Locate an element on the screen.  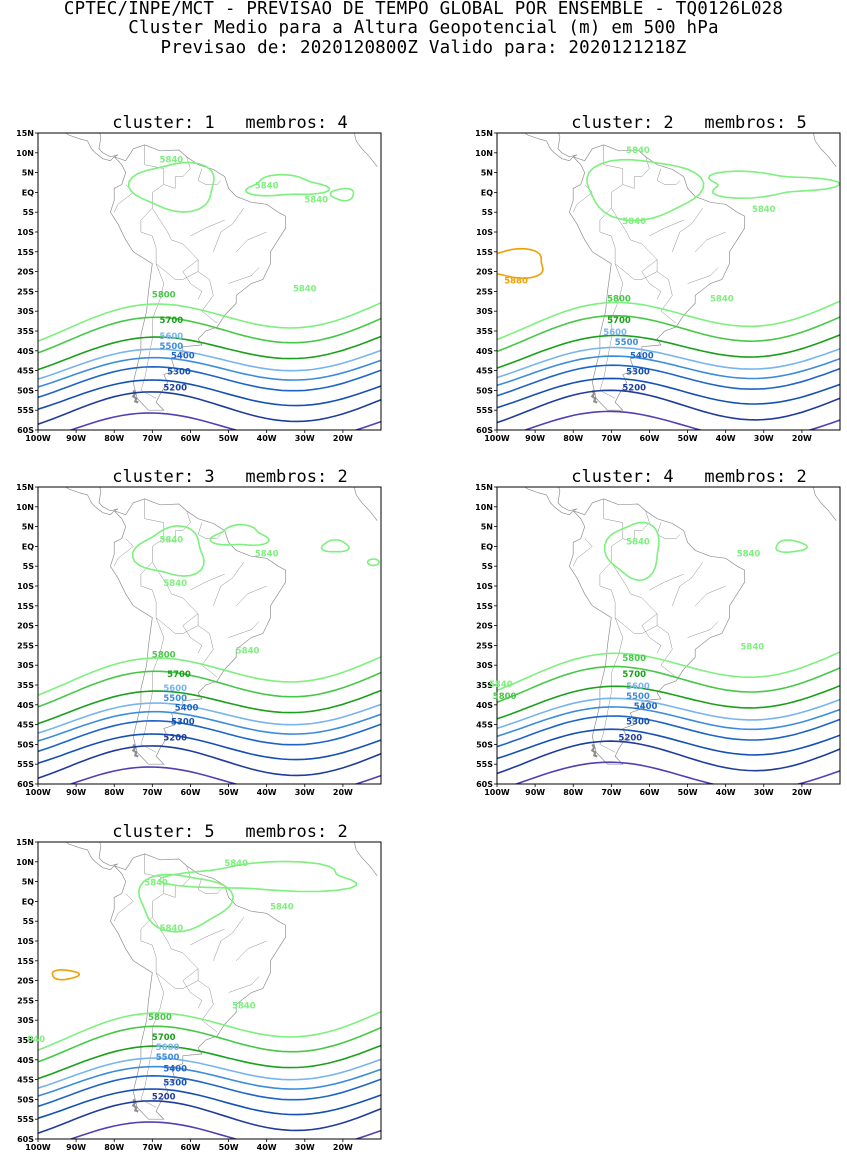
lon-tick-label: 100W is located at coordinates (497, 438).